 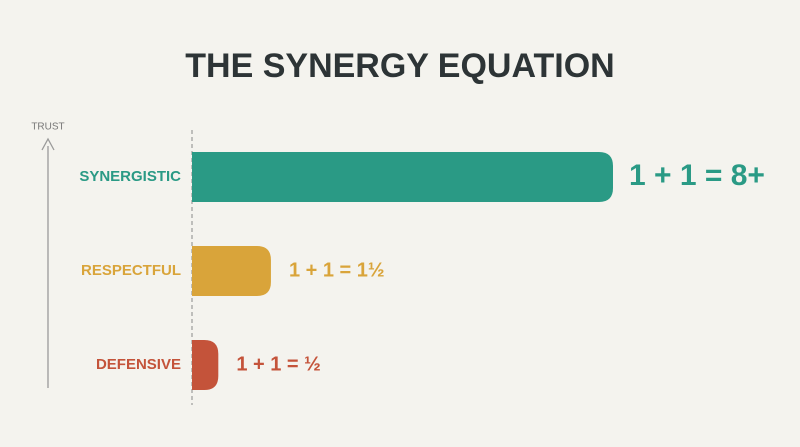 What do you see at coordinates (278, 364) in the screenshot?
I see `value-label: 1 + 1 = ½` at bounding box center [278, 364].